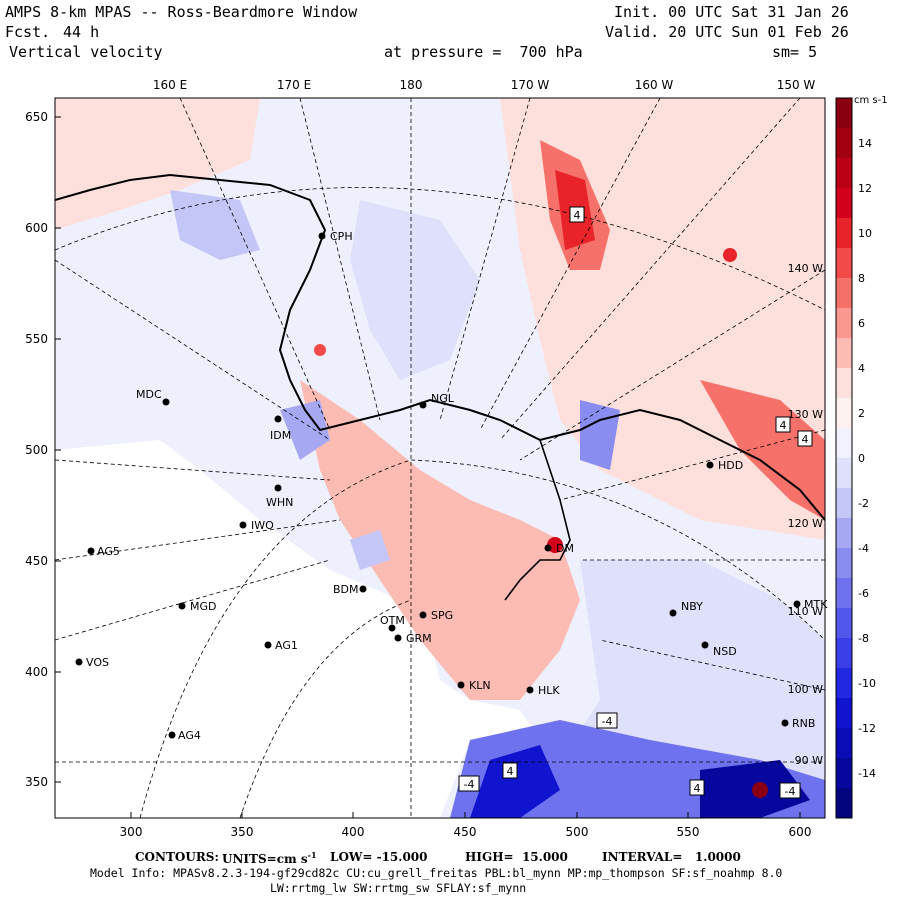 Image resolution: width=900 pixels, height=900 pixels. Describe the element at coordinates (805, 523) in the screenshot. I see `lon-label: 120 W` at that location.